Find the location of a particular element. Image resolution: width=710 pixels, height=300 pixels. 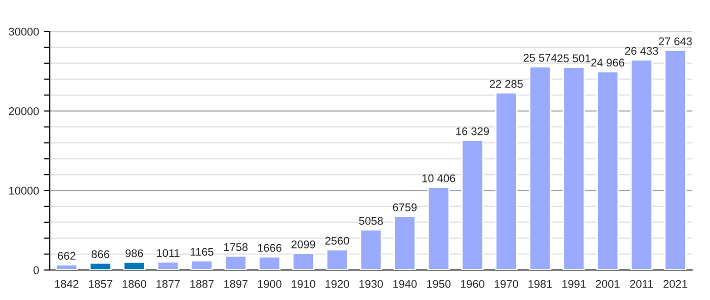

data-label: 1011 is located at coordinates (168, 253).